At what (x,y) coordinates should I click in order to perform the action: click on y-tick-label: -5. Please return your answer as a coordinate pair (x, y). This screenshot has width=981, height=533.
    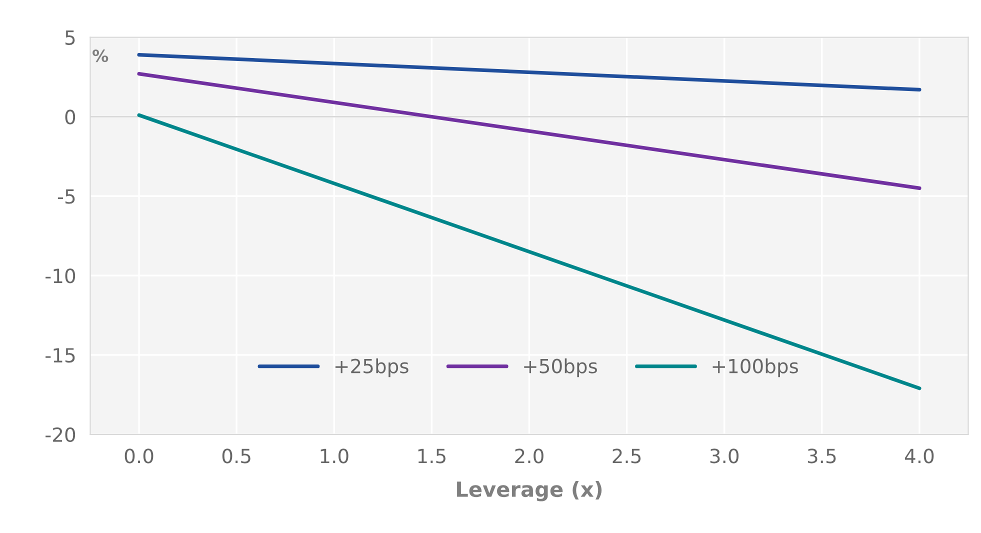
    Looking at the image, I should click on (66, 196).